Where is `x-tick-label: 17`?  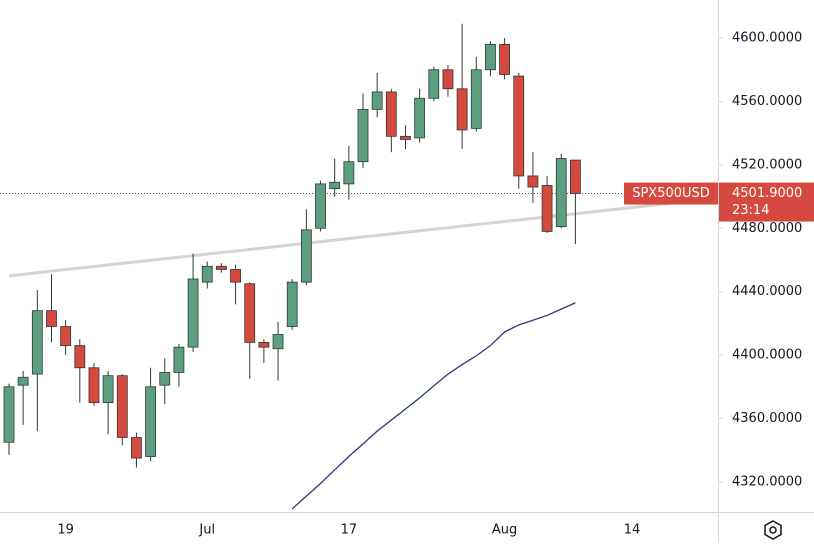
x-tick-label: 17 is located at coordinates (349, 530).